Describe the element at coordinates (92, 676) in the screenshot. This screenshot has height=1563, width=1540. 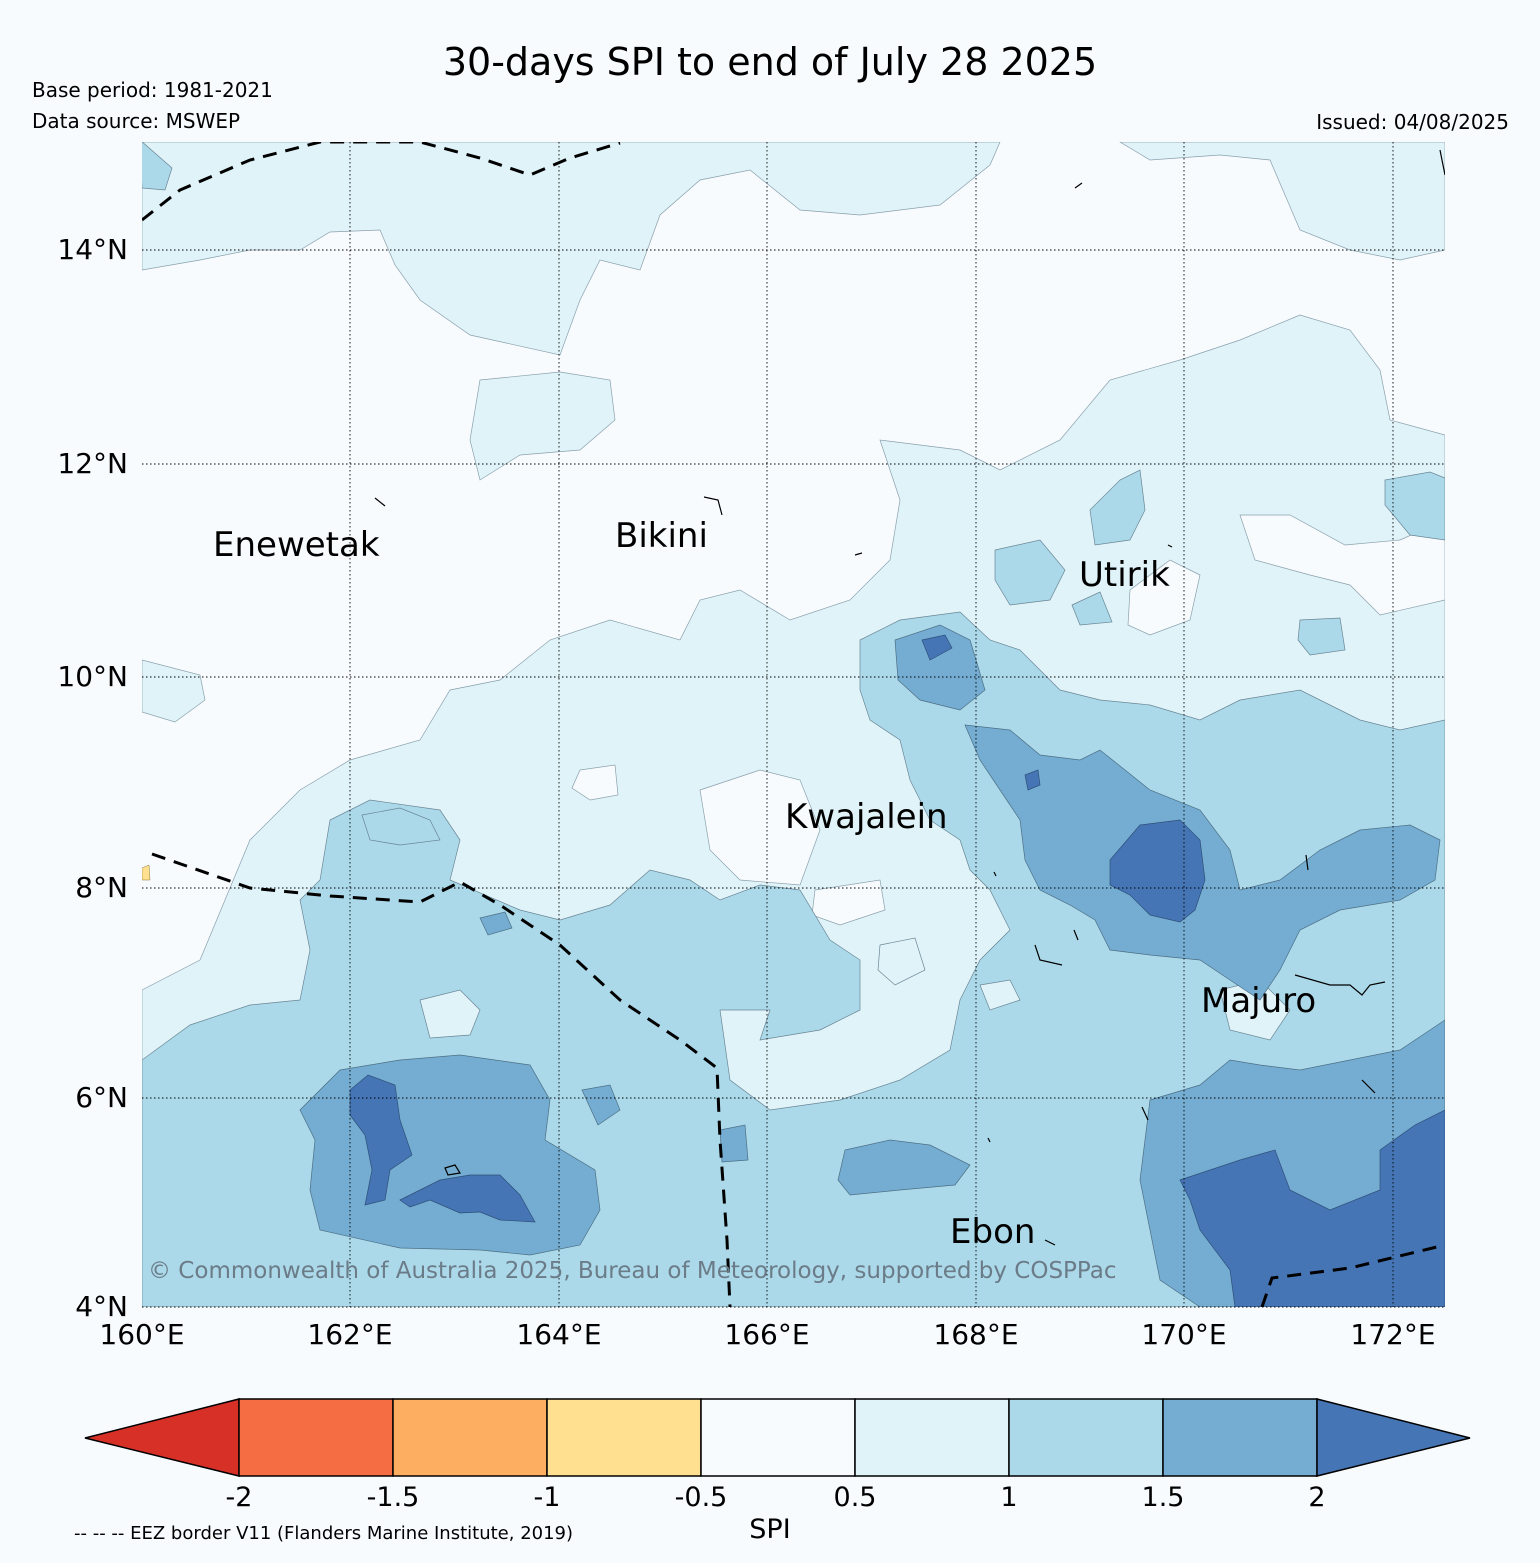
I see `lat-tick-label: 10°N` at that location.